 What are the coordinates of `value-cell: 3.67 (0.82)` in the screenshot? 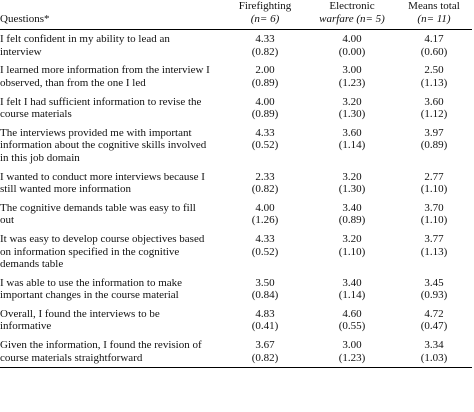 It's located at (265, 352).